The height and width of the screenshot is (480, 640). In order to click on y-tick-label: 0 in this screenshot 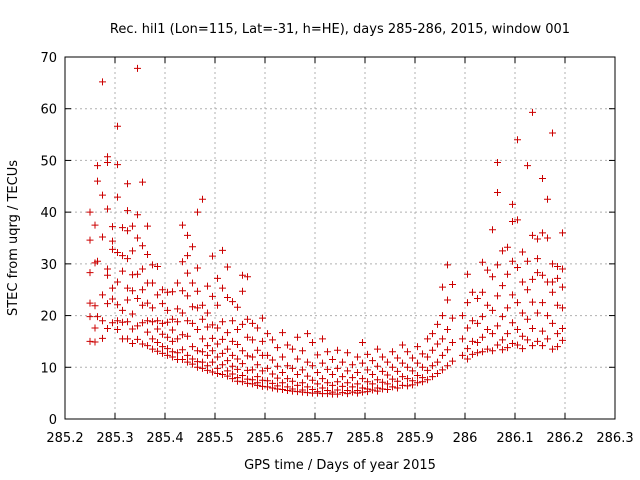, I will do `click(53, 420)`.